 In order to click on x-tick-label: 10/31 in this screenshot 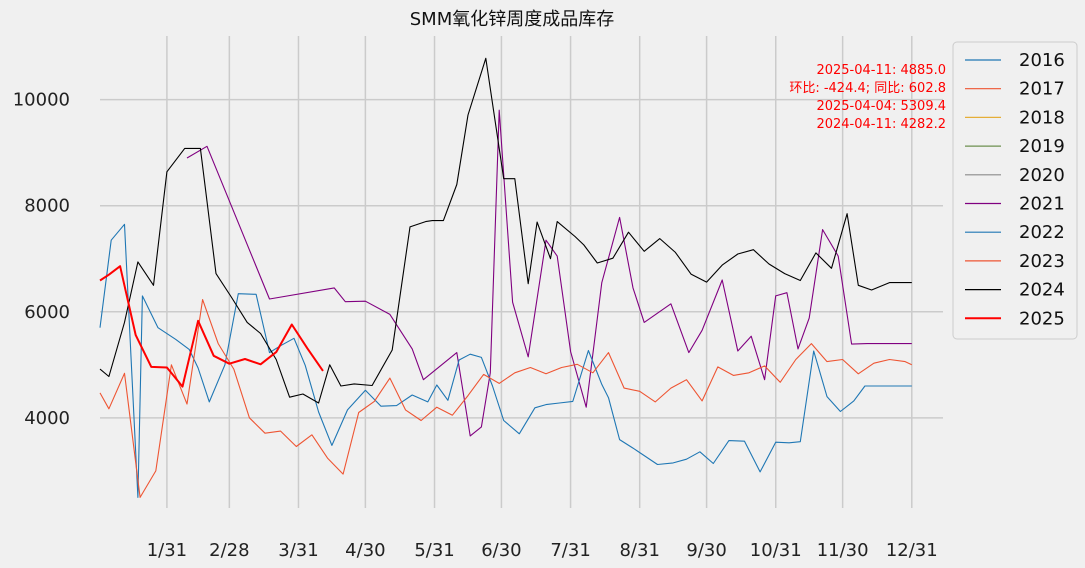, I will do `click(776, 550)`.